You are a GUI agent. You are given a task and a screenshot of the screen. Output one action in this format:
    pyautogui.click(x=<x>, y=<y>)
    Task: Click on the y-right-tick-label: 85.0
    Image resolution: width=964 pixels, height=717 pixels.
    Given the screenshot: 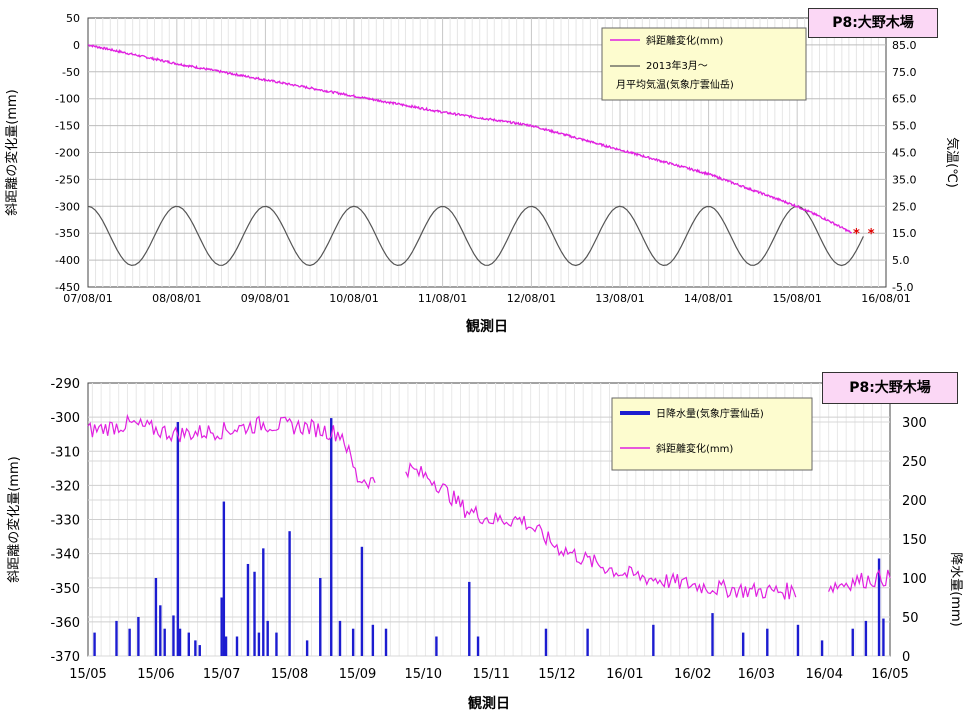 What is the action you would take?
    pyautogui.click(x=904, y=45)
    